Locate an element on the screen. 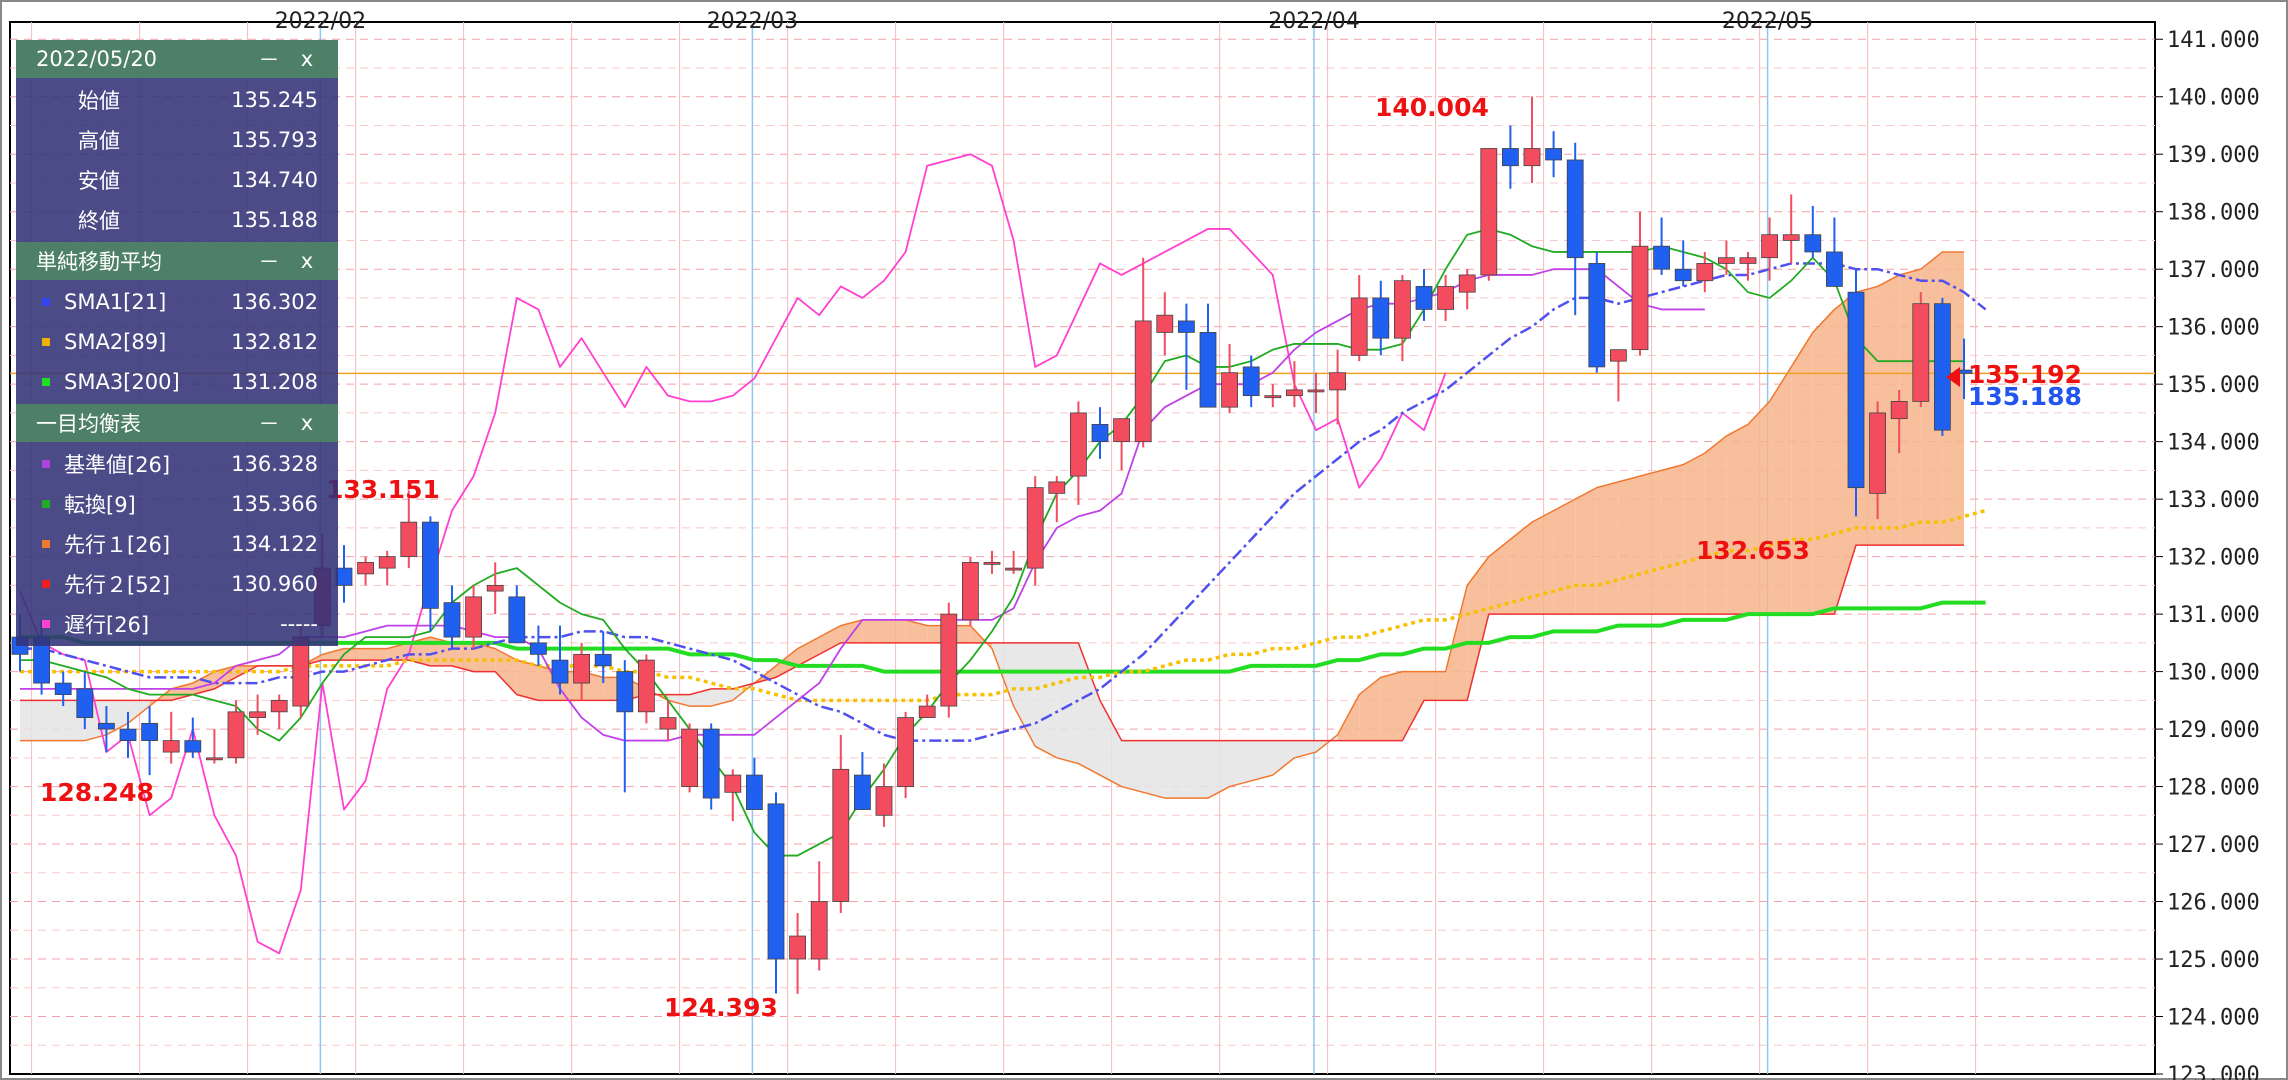  y-tick-label: 135.000 is located at coordinates (2213, 385).